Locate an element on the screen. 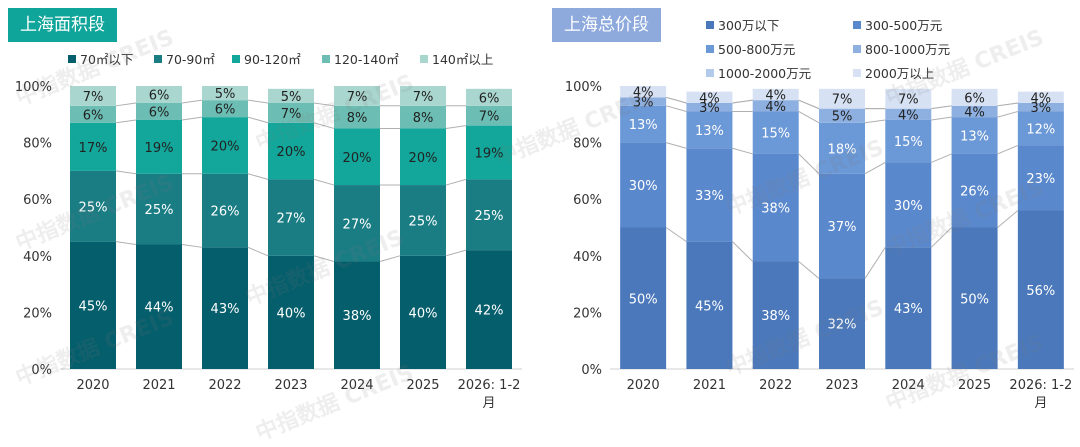  data-label: 26% is located at coordinates (225, 212).